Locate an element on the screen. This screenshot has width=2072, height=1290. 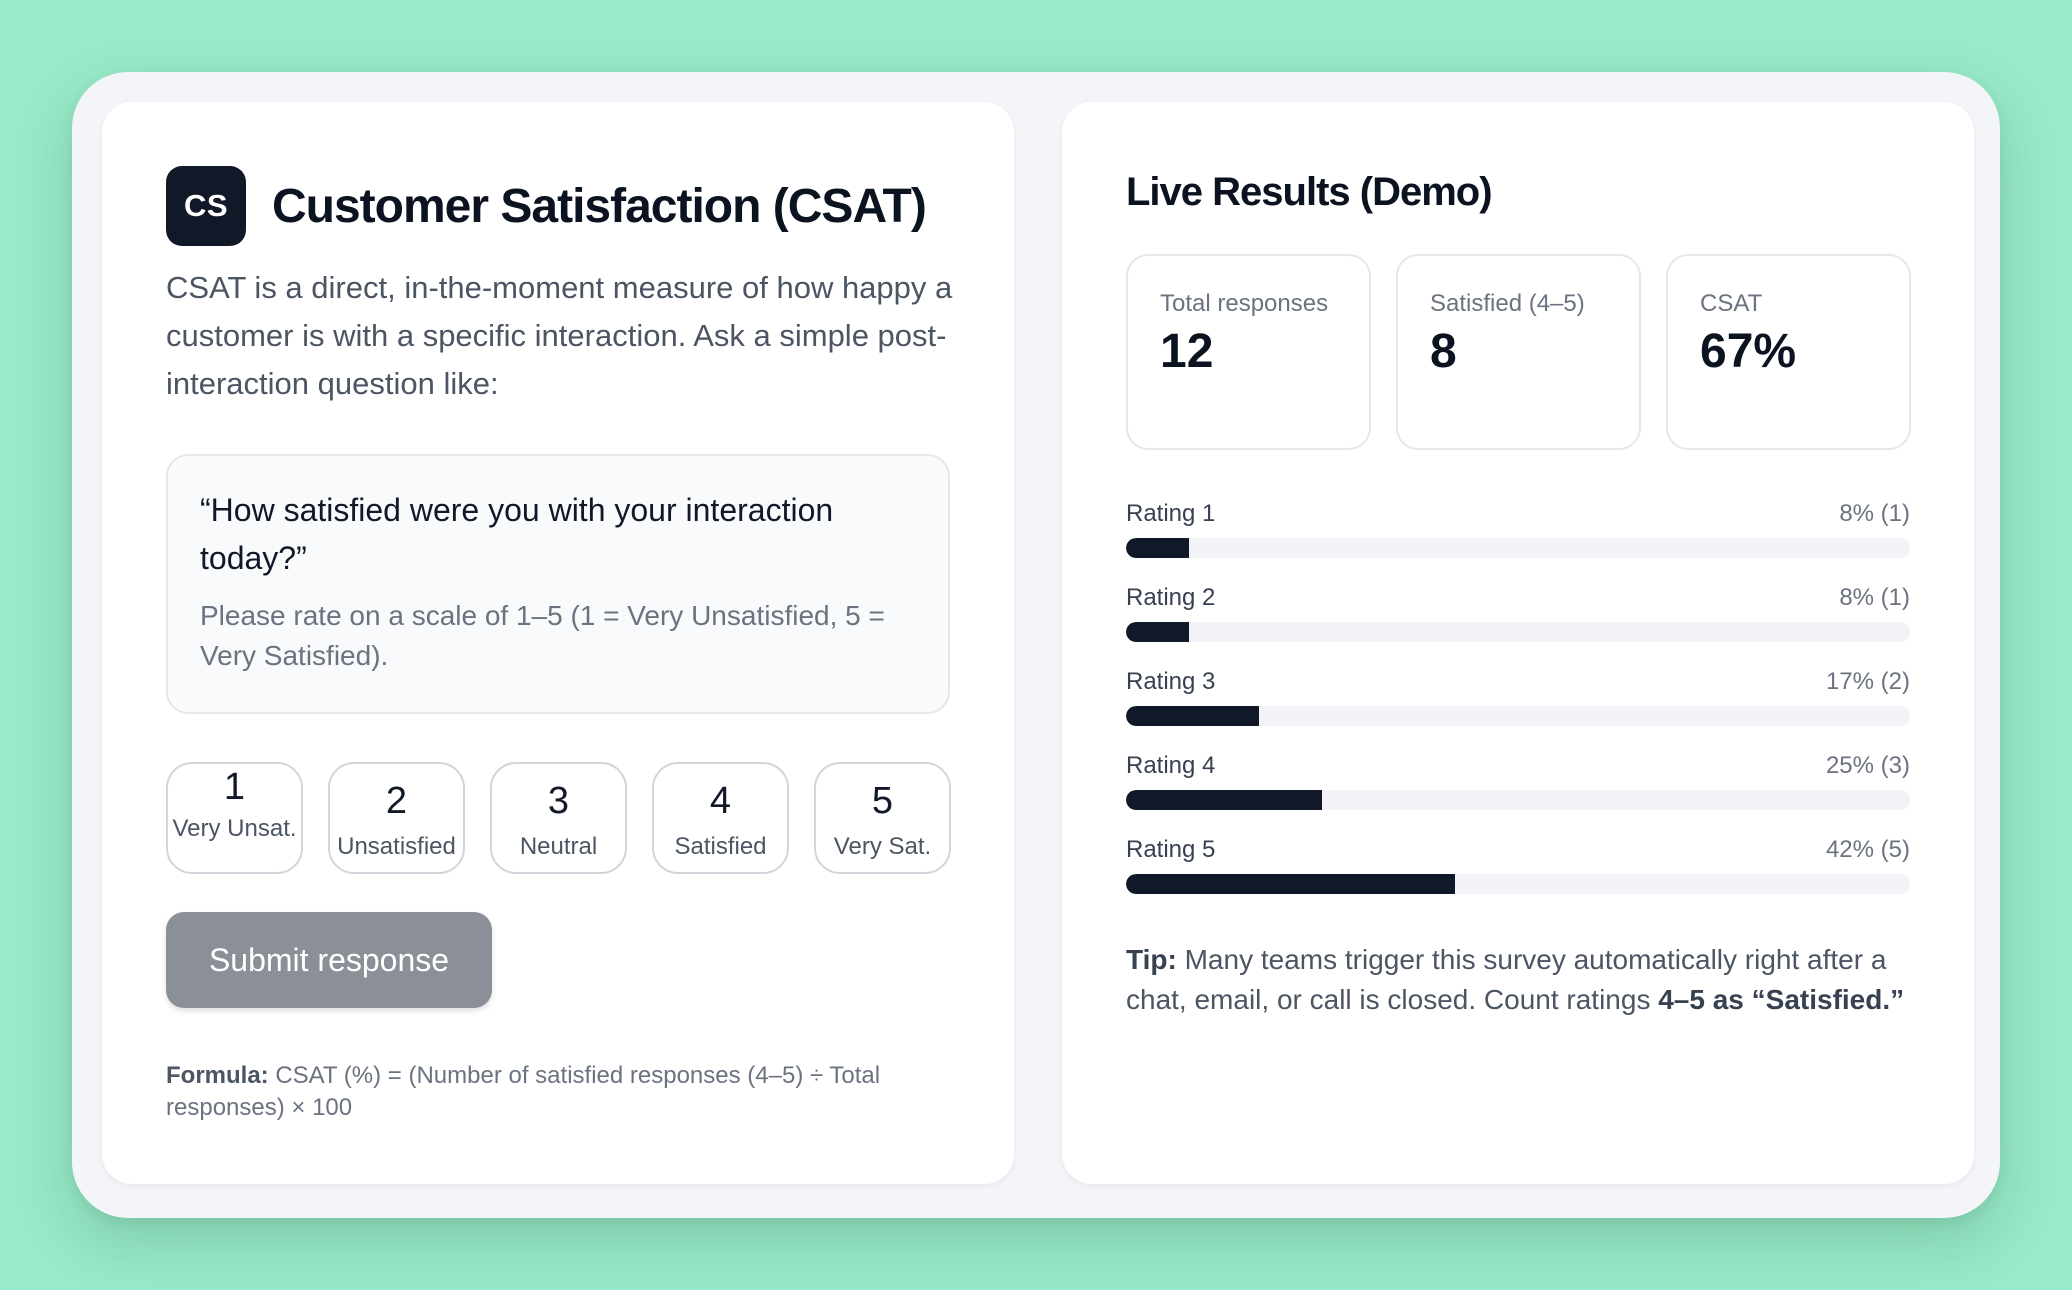
stat-total-responses: Total responses 12 is located at coordinates (1248, 352).